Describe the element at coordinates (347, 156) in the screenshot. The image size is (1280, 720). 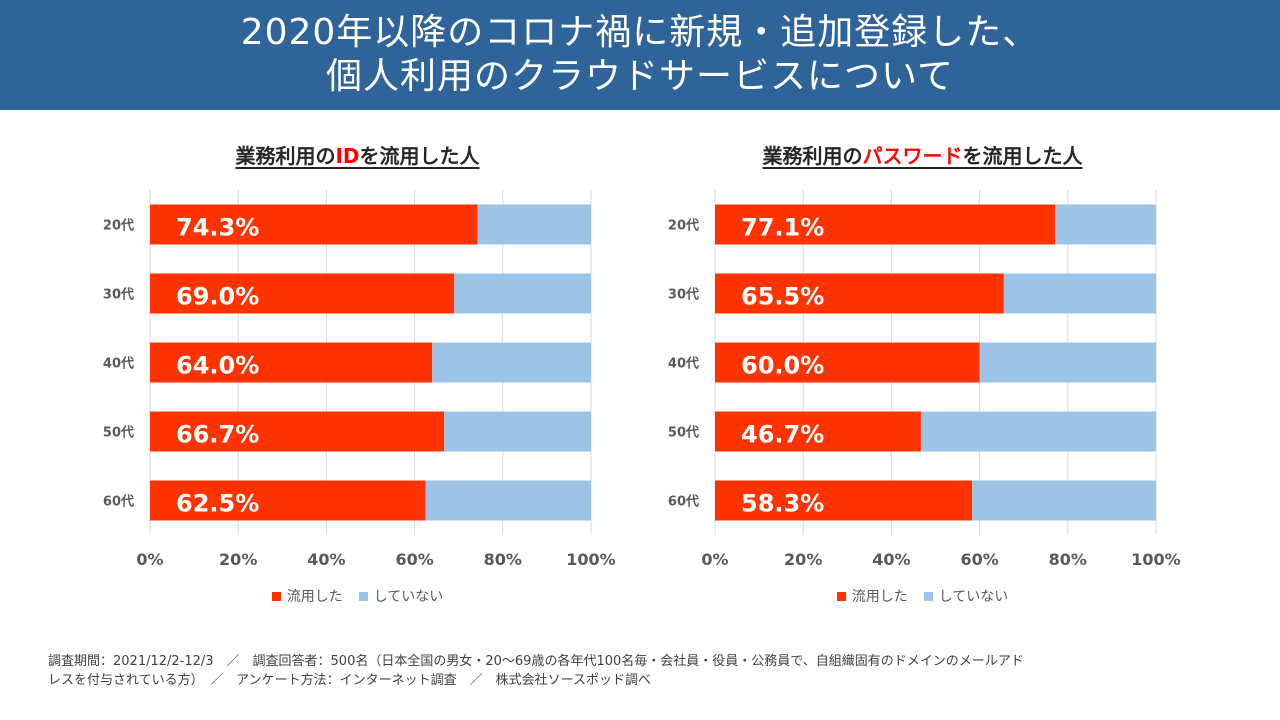
I see `chart-title-id-highlight: ID` at that location.